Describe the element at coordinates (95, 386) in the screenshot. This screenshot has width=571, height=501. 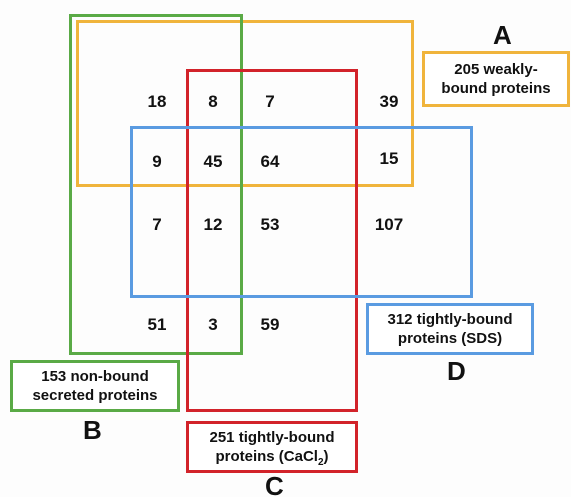
I see `set-b-label: 153 non-bound secreted proteins` at that location.